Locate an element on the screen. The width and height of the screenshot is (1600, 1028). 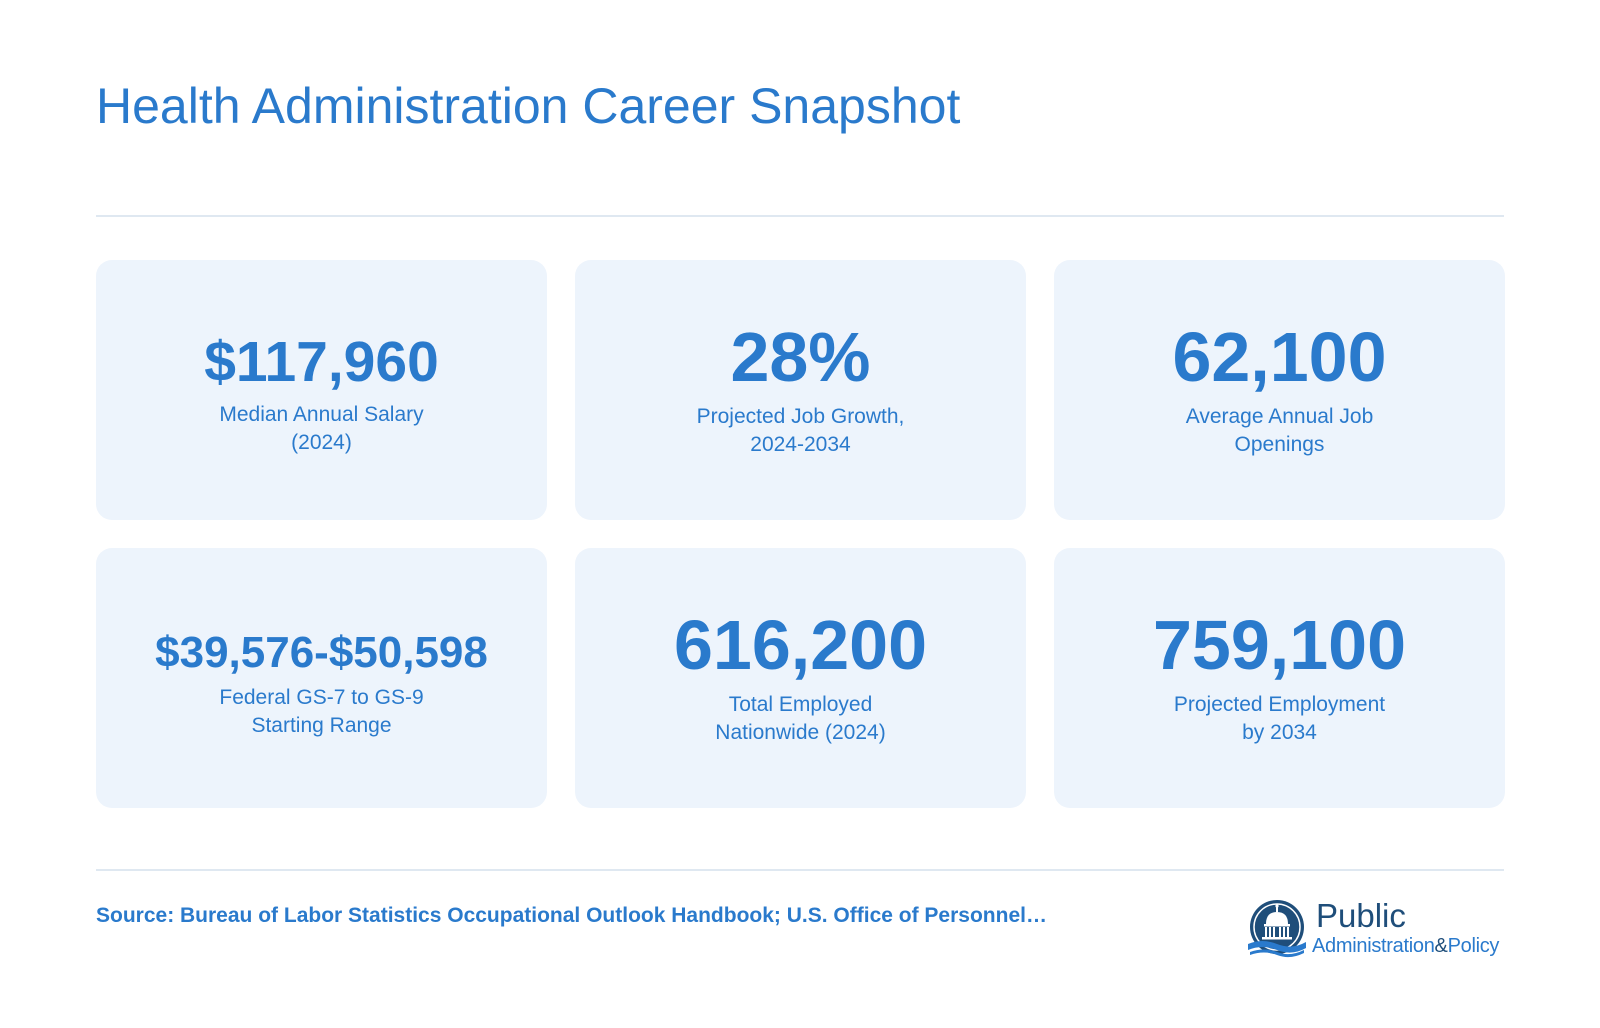
stat-label-line: (2024) is located at coordinates (321, 442).